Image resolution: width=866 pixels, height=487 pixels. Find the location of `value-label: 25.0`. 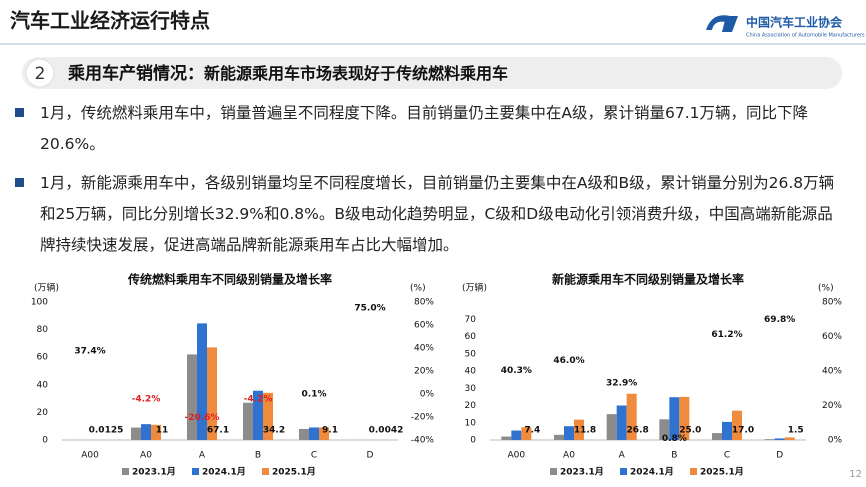

value-label: 25.0 is located at coordinates (690, 431).